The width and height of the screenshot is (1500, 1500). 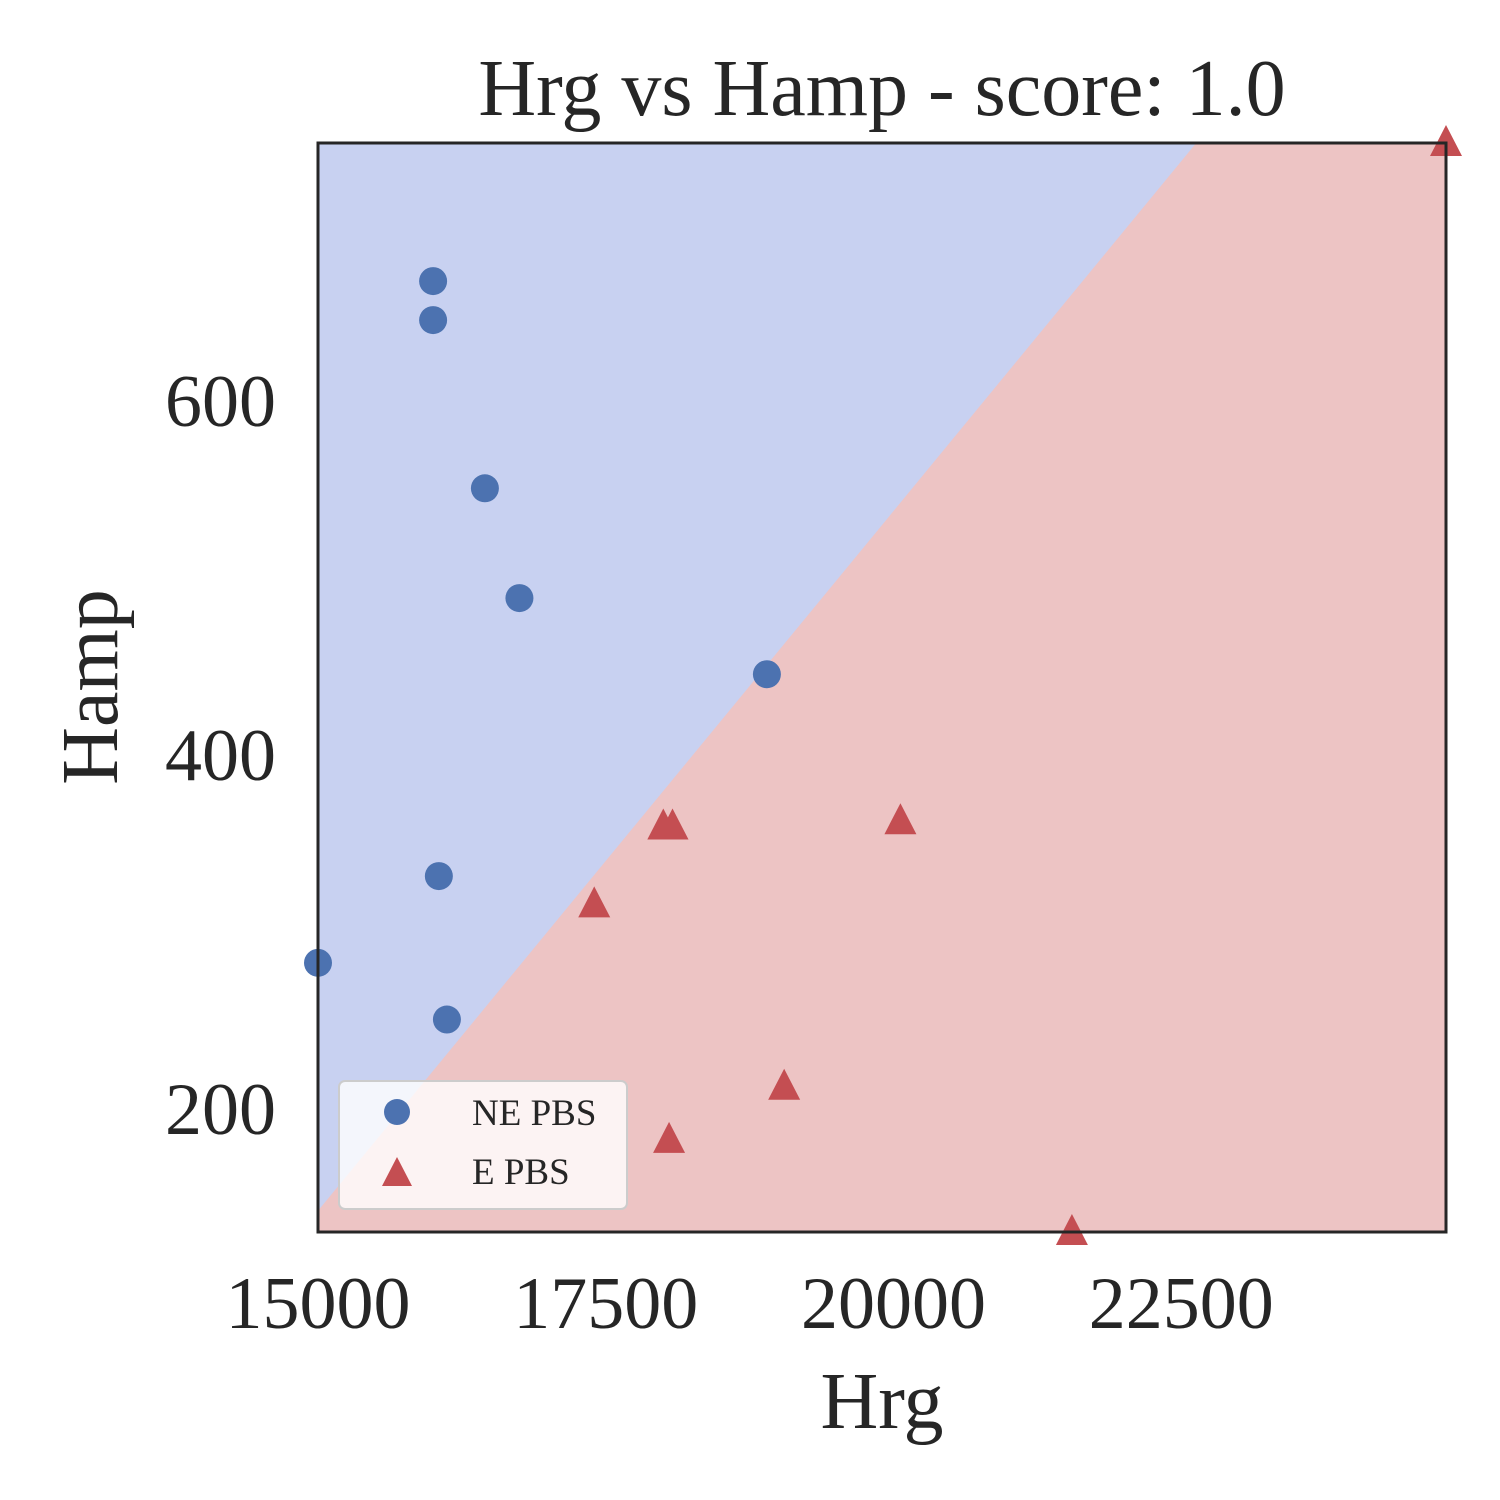 I want to click on y-tick-label: 200, so click(x=220, y=1110).